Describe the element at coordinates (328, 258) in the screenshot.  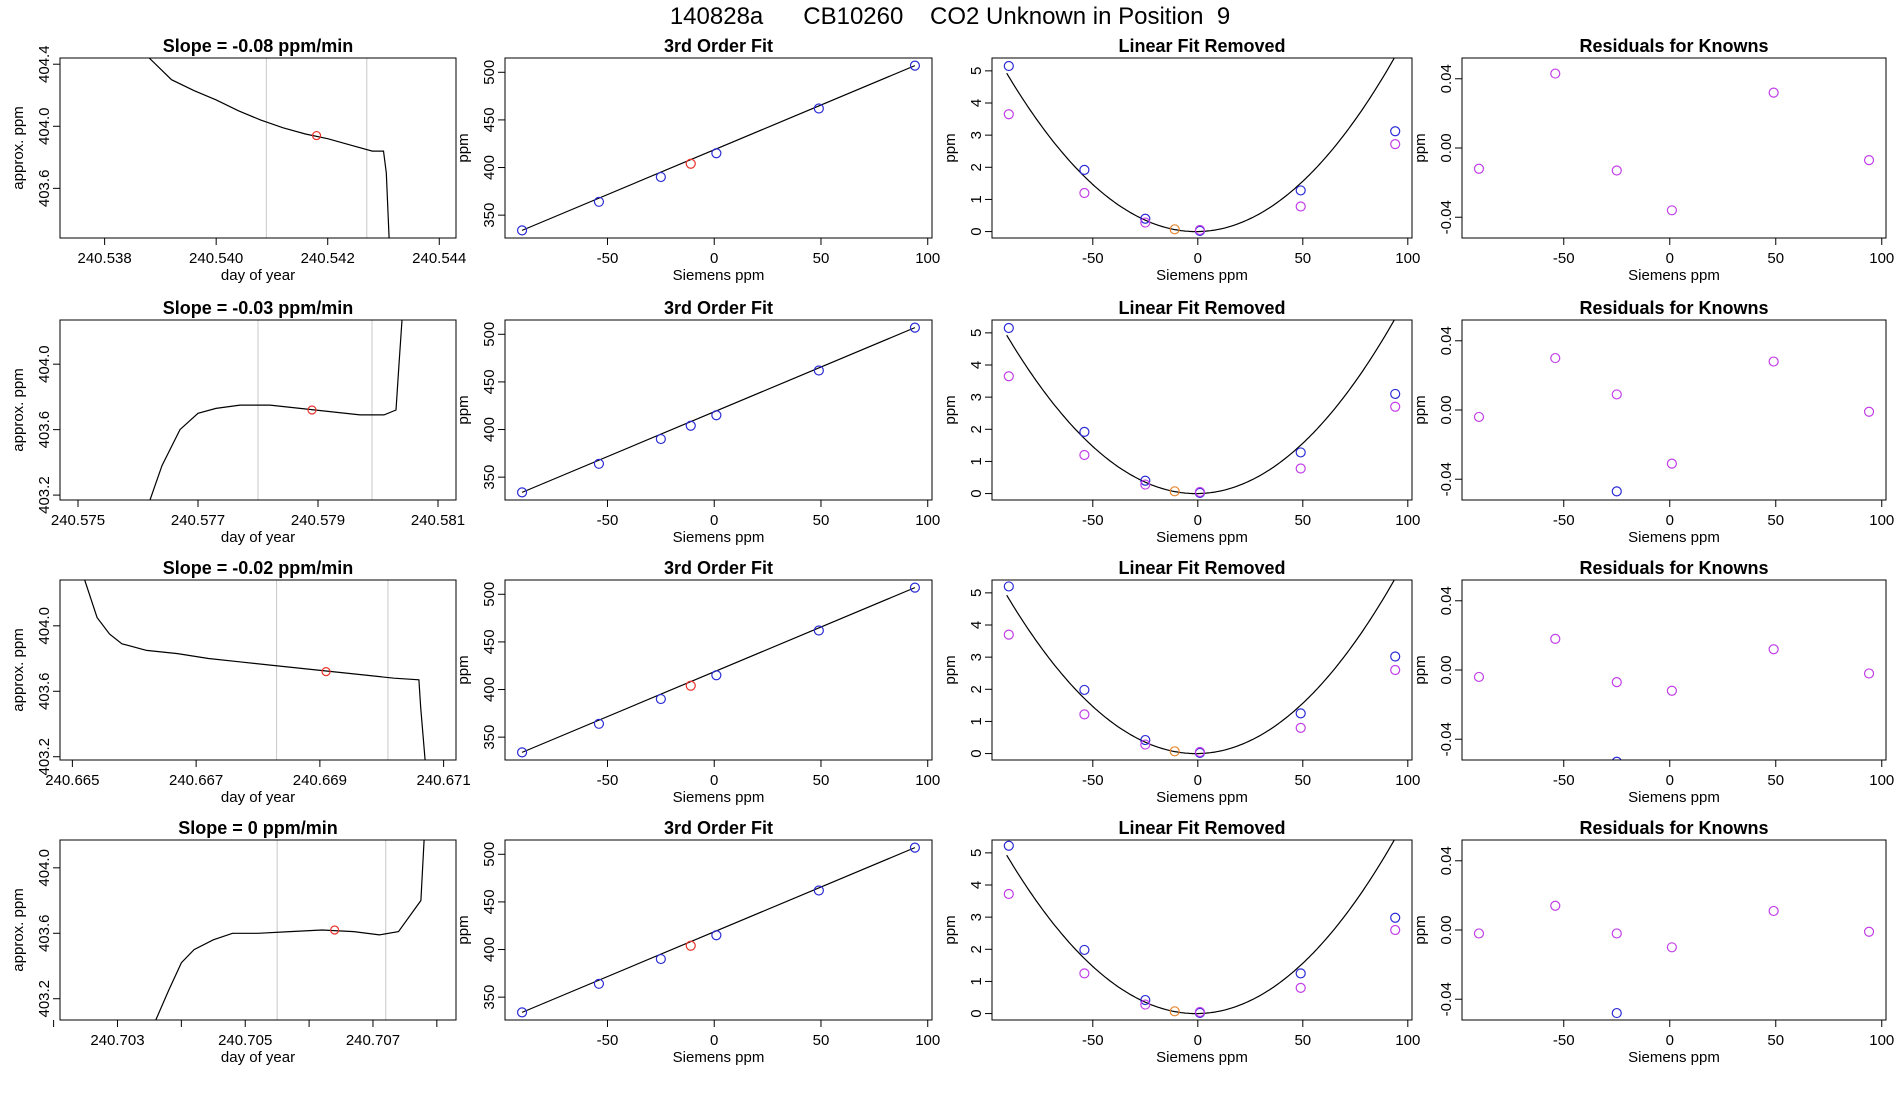
I see `x-tick-label: 240.542` at that location.